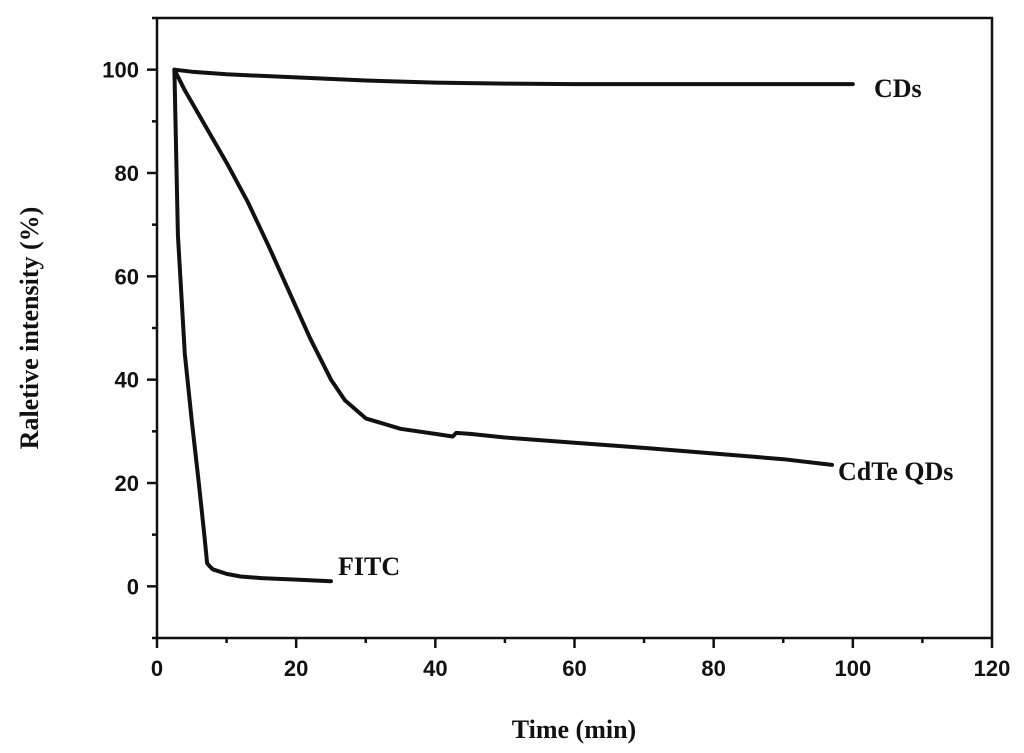  Describe the element at coordinates (435, 668) in the screenshot. I see `x-tick-label-40: 40` at that location.